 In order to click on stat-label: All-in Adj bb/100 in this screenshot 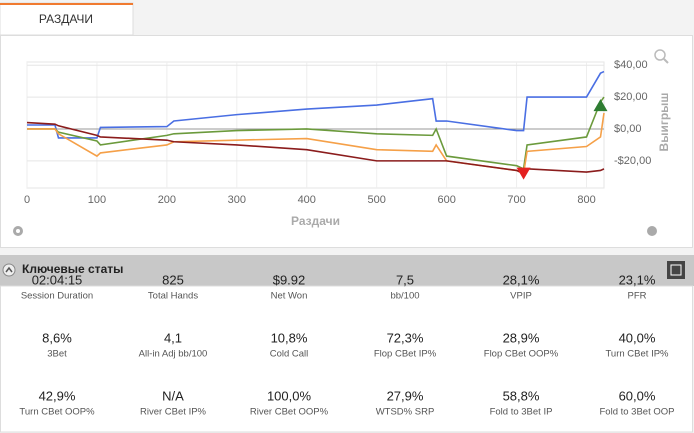, I will do `click(173, 354)`.